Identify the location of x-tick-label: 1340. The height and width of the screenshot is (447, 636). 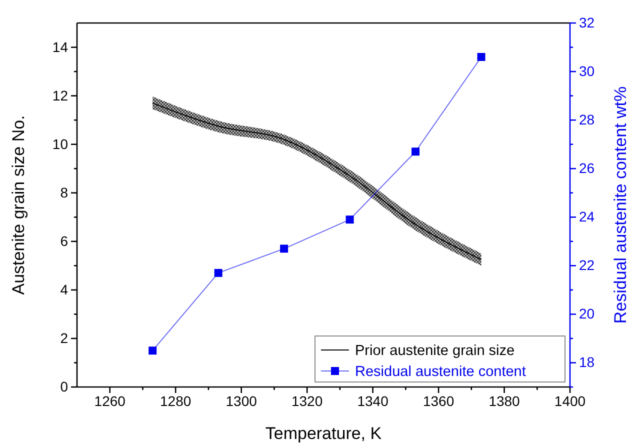
(373, 400).